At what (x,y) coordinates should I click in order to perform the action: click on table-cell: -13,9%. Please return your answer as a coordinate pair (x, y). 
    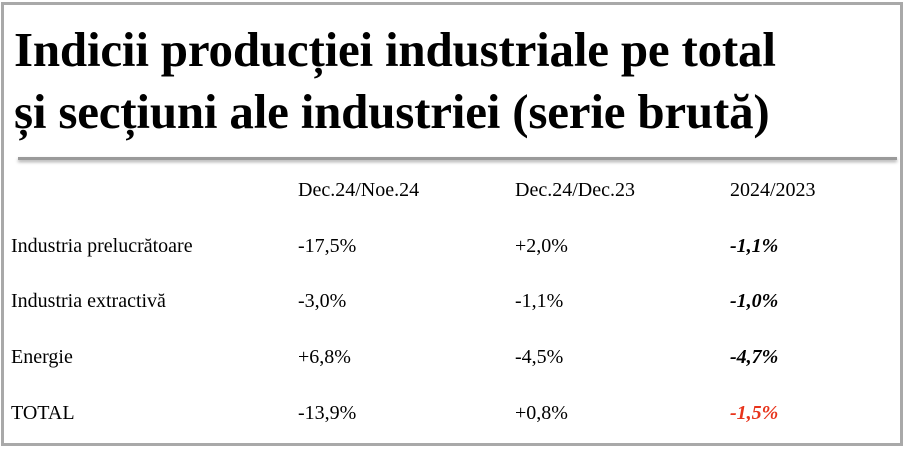
    Looking at the image, I should click on (327, 413).